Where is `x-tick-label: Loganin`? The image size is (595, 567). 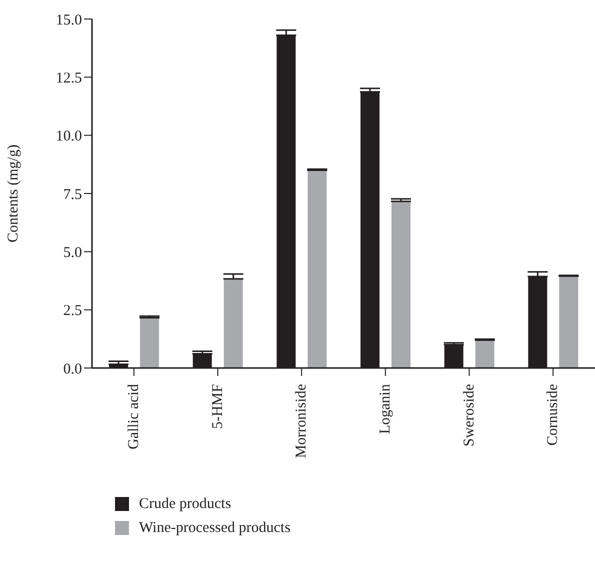
x-tick-label: Loganin is located at coordinates (385, 409).